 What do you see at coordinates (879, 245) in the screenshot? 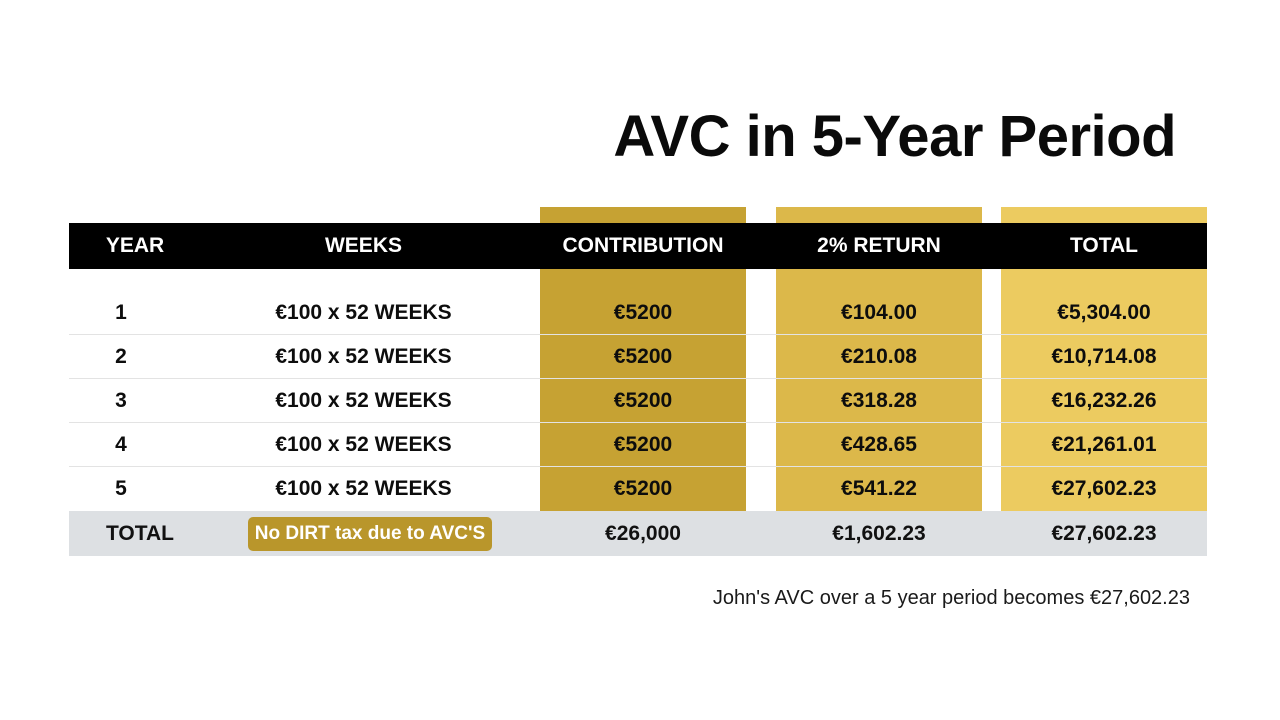
I see `header-return: 2% RETURN` at bounding box center [879, 245].